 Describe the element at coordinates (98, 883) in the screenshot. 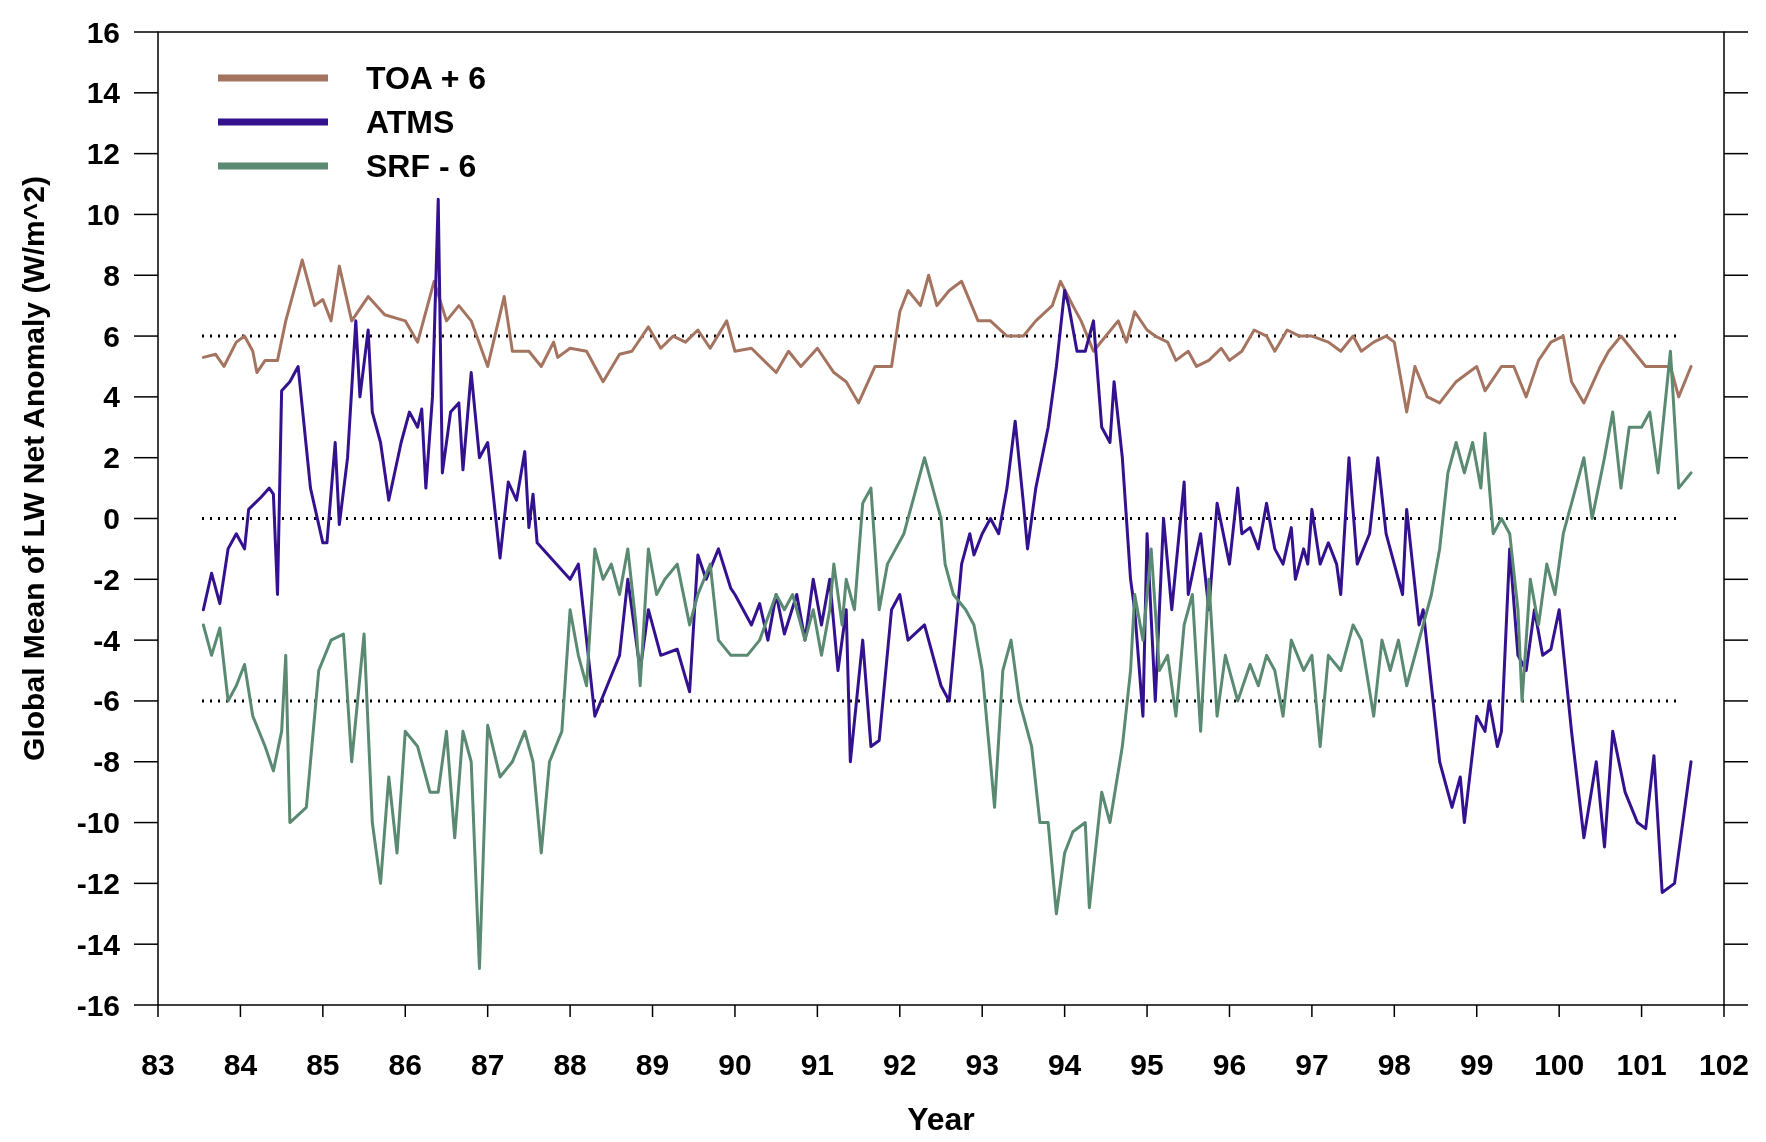

I see `y-tick-label: -12` at that location.